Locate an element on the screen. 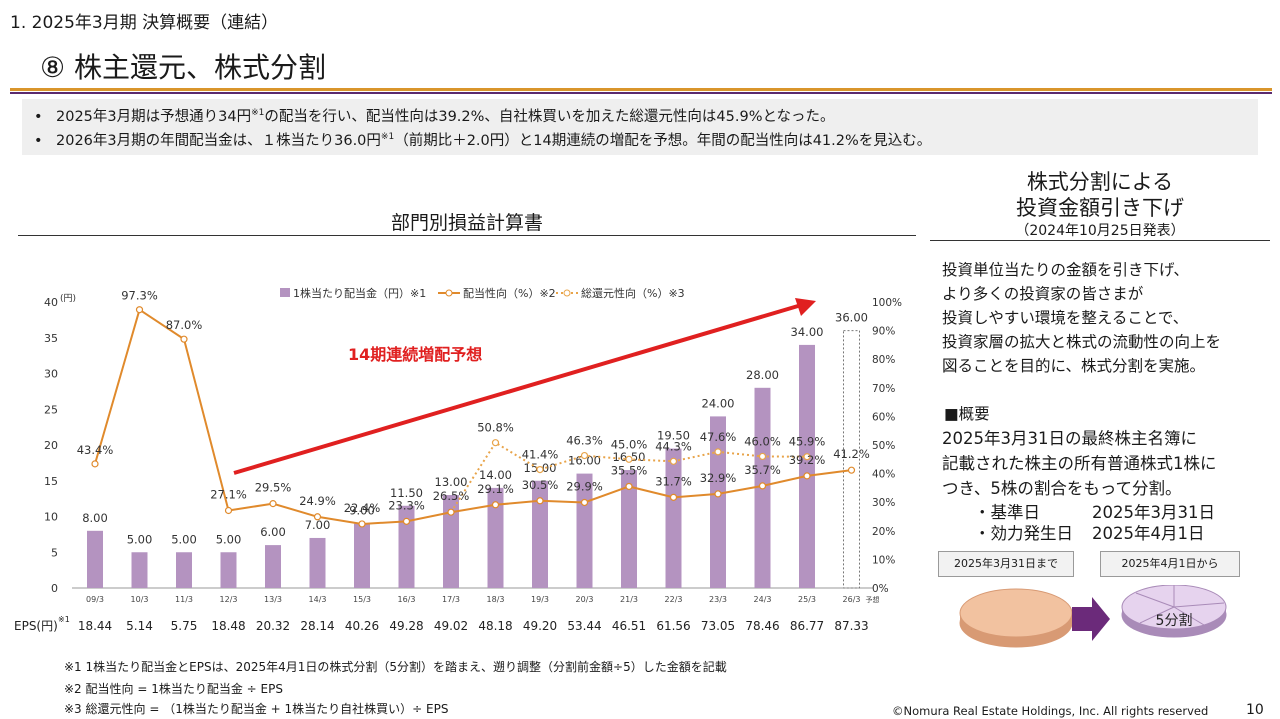 The width and height of the screenshot is (1280, 719). payout-ratio-label: 31.7% is located at coordinates (673, 481).